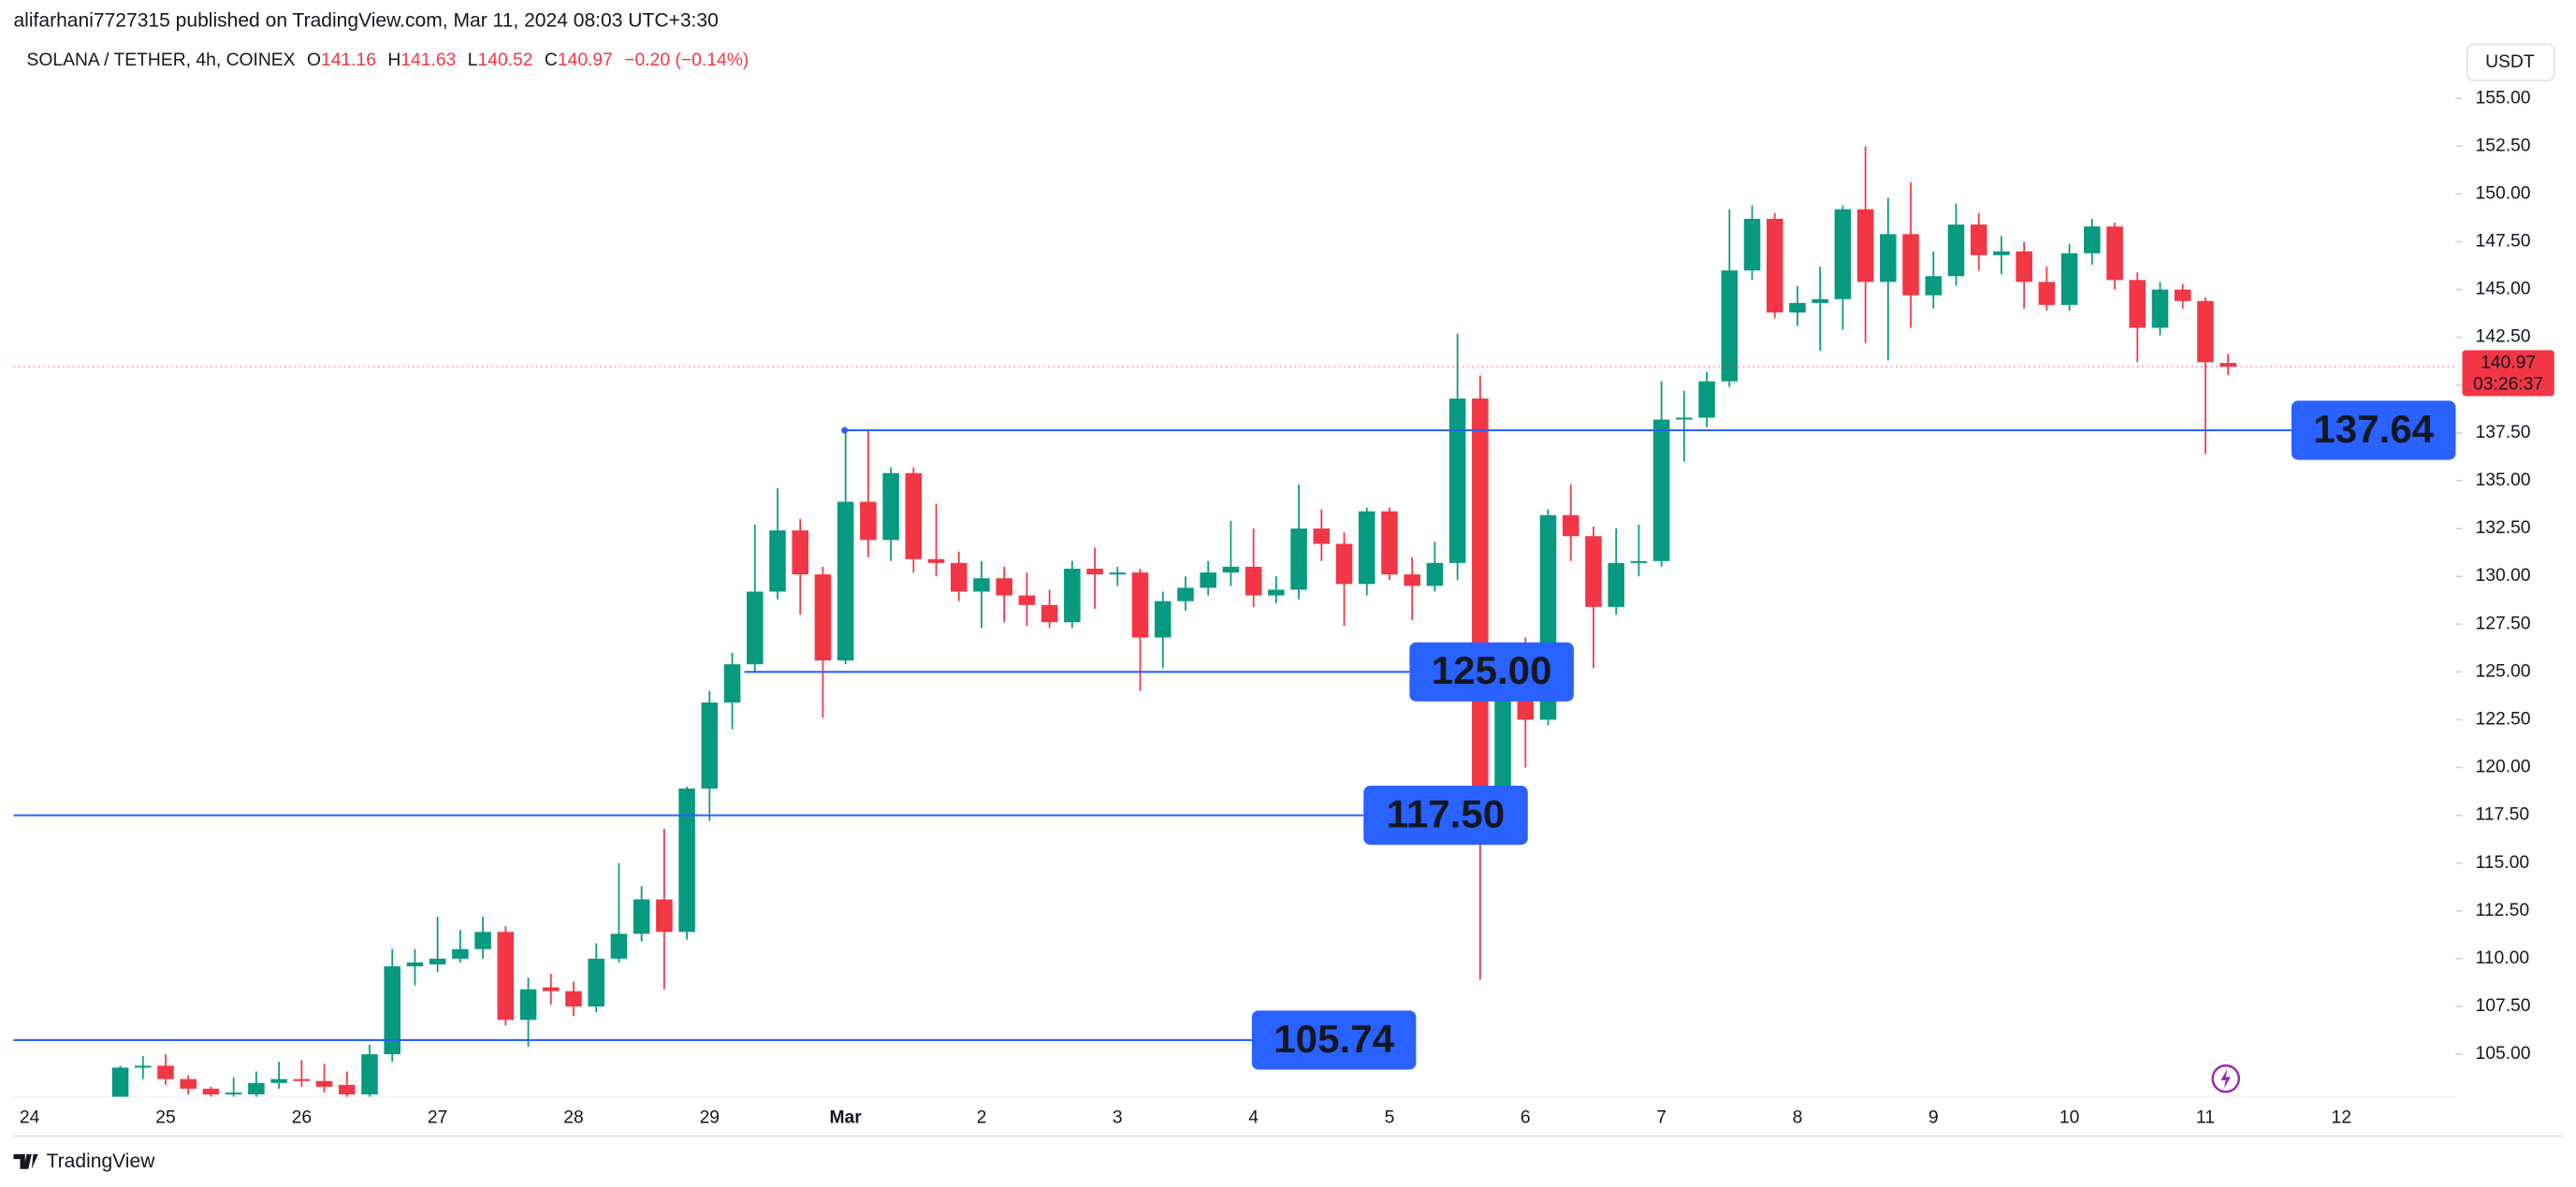 Image resolution: width=2576 pixels, height=1187 pixels. Describe the element at coordinates (686, 60) in the screenshot. I see `change: −0.20 (−0.14%)` at that location.